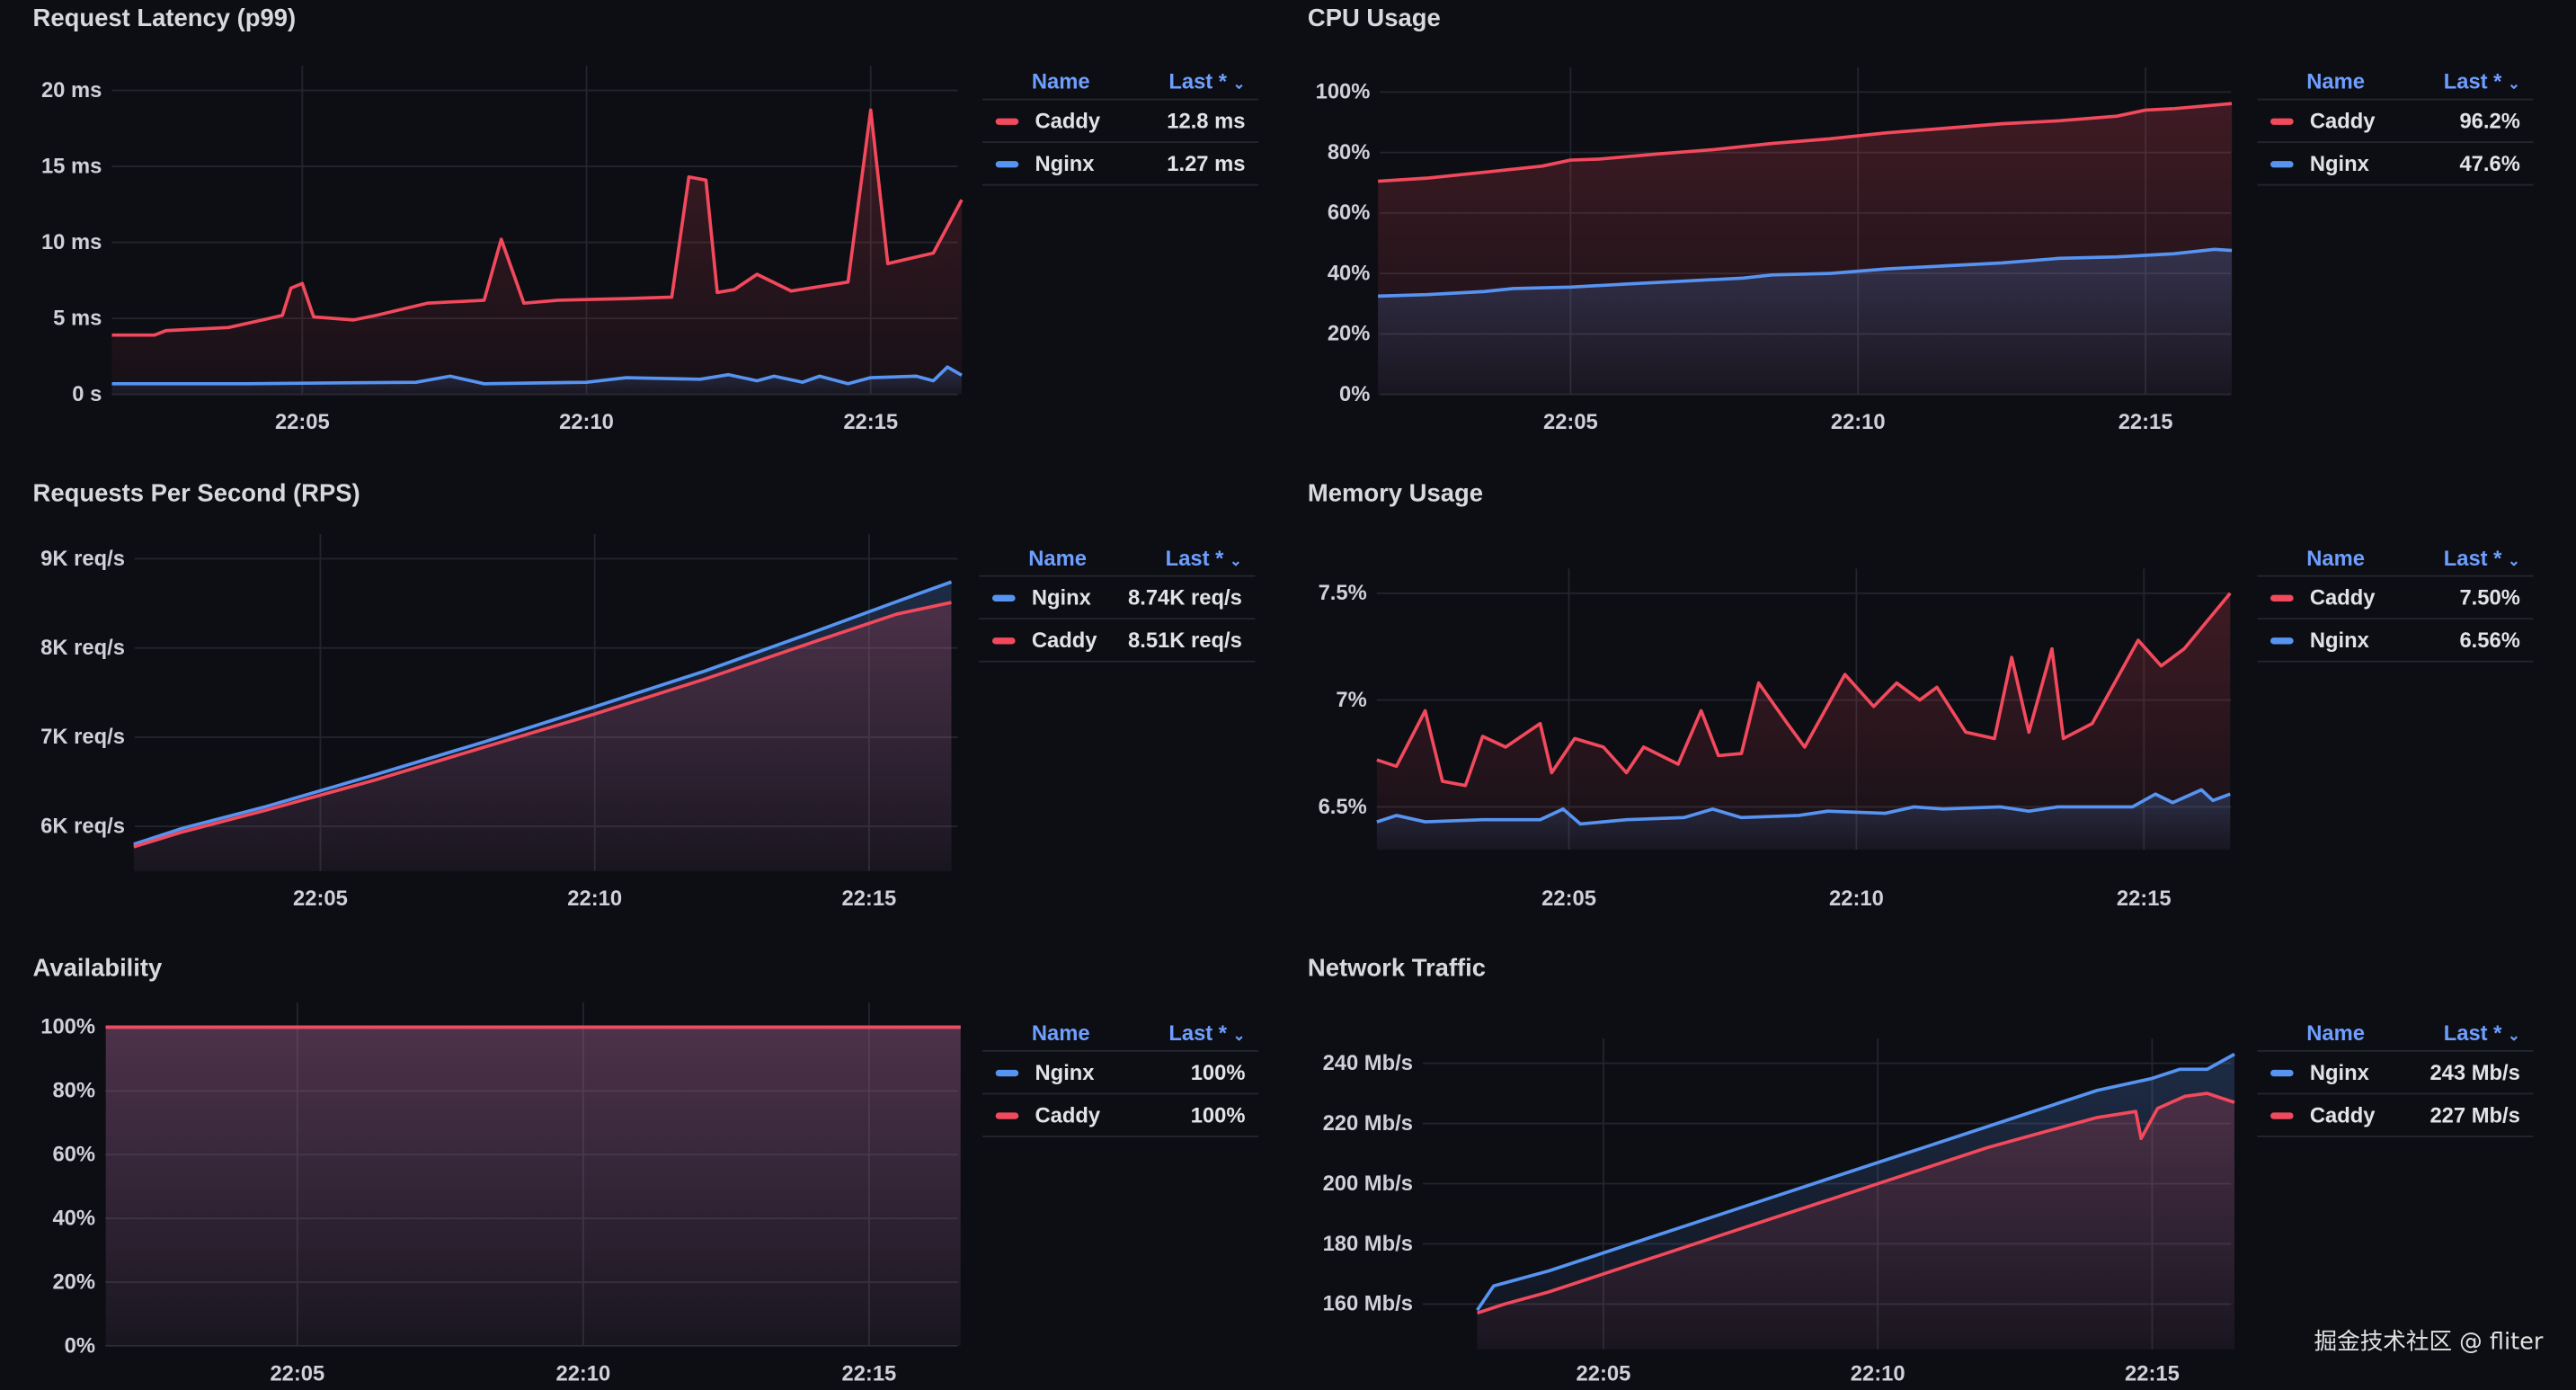 This screenshot has width=2576, height=1390. Describe the element at coordinates (1185, 597) in the screenshot. I see `legend-last-value: 8.74K req/s` at that location.